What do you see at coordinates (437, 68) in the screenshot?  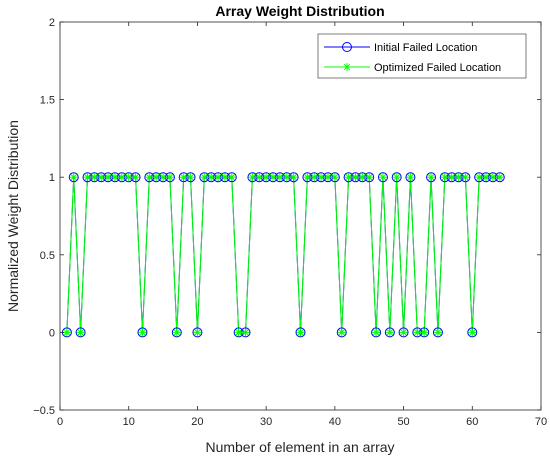 I see `legend-label-optimized: Optimized Failed Location` at bounding box center [437, 68].